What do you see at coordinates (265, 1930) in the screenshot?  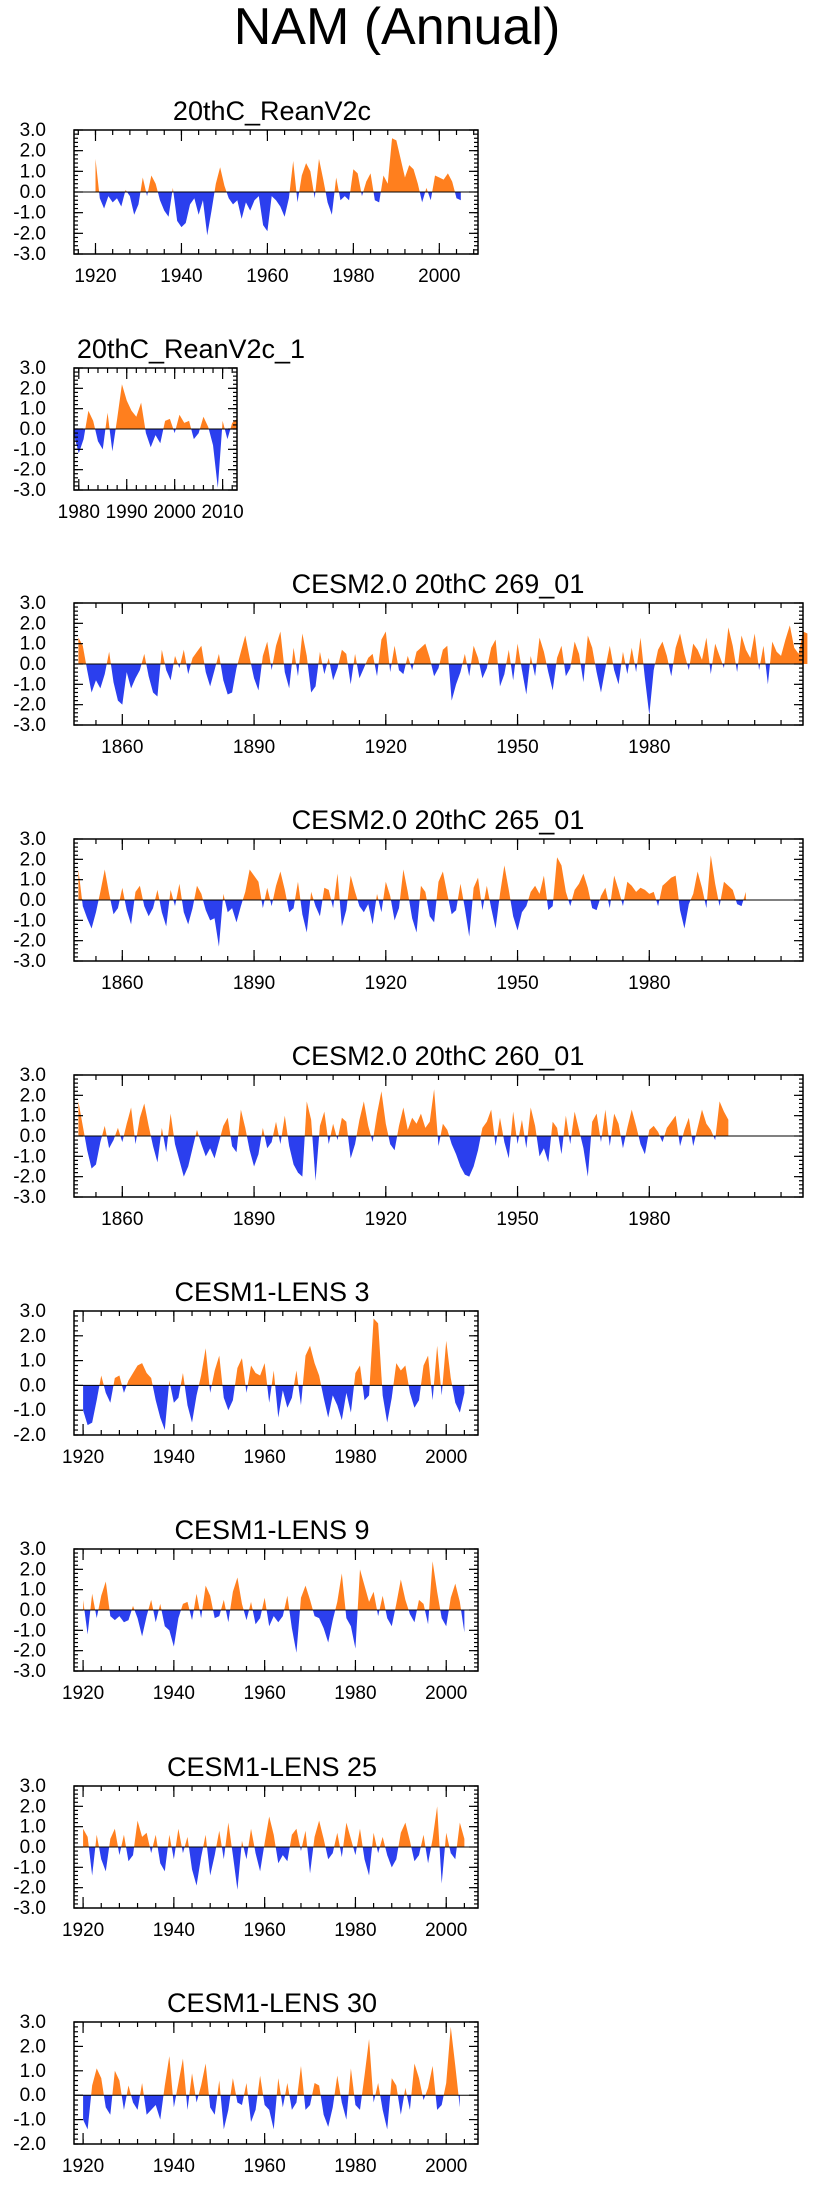 I see `x-tick-label: 1960` at bounding box center [265, 1930].